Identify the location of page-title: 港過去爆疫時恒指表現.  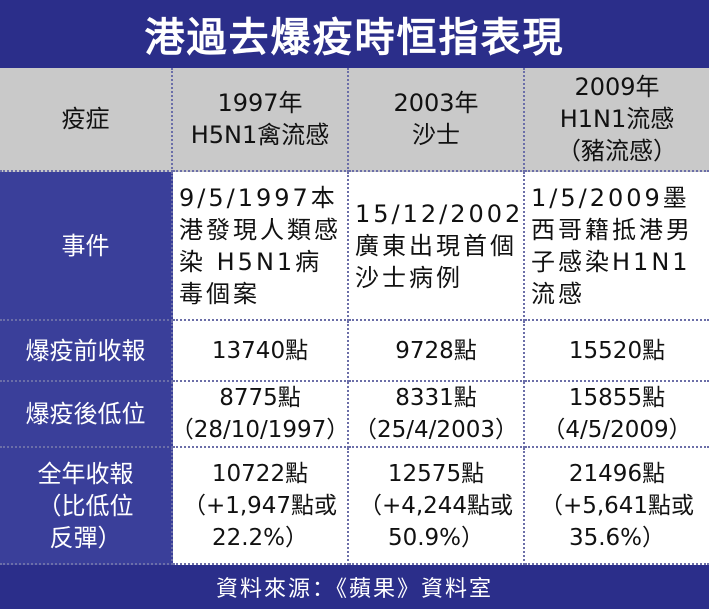
(354, 34).